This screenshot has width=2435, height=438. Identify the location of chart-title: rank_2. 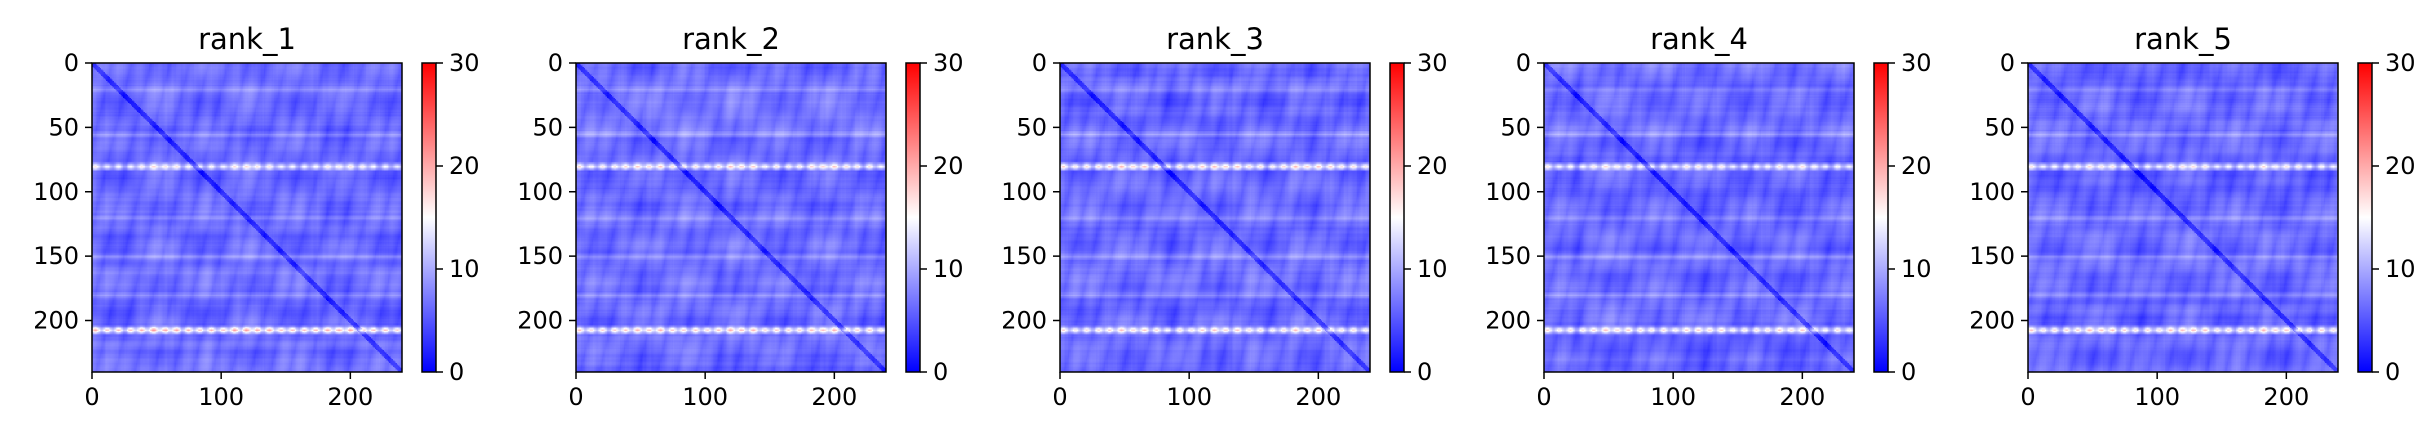
(731, 39).